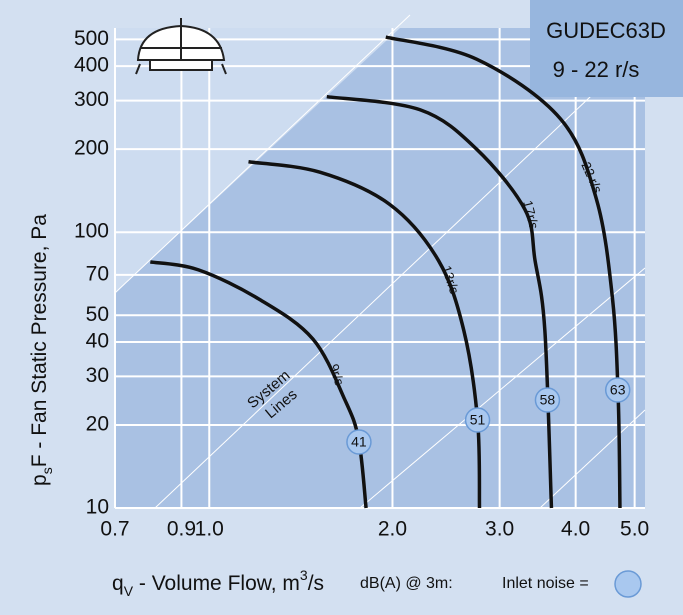 The height and width of the screenshot is (615, 683). I want to click on x-tick-label: 0.7, so click(114, 529).